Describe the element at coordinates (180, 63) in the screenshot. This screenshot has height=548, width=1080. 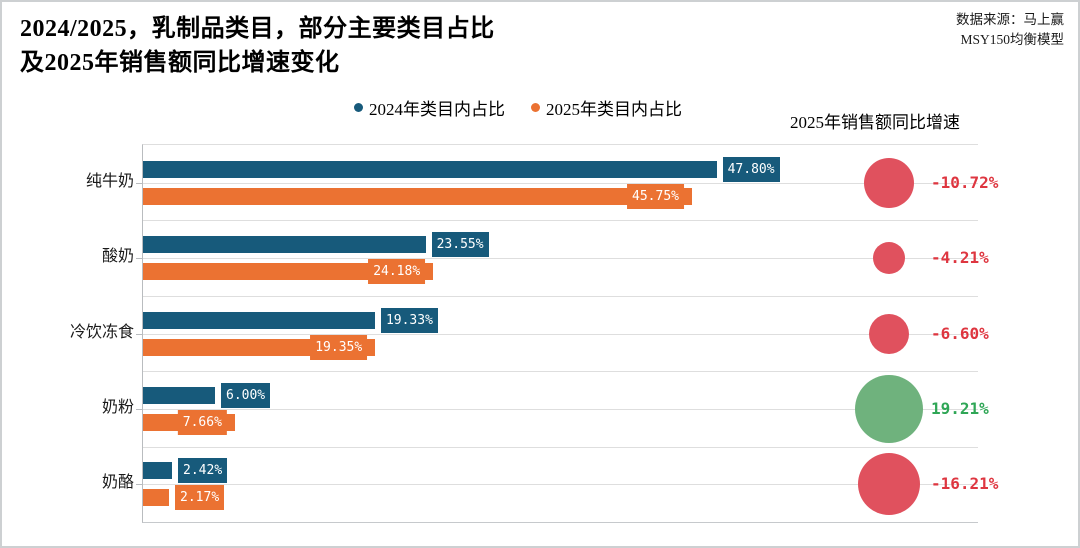
I see `chart-title-line2: 及2025年销售额同比增速变化` at that location.